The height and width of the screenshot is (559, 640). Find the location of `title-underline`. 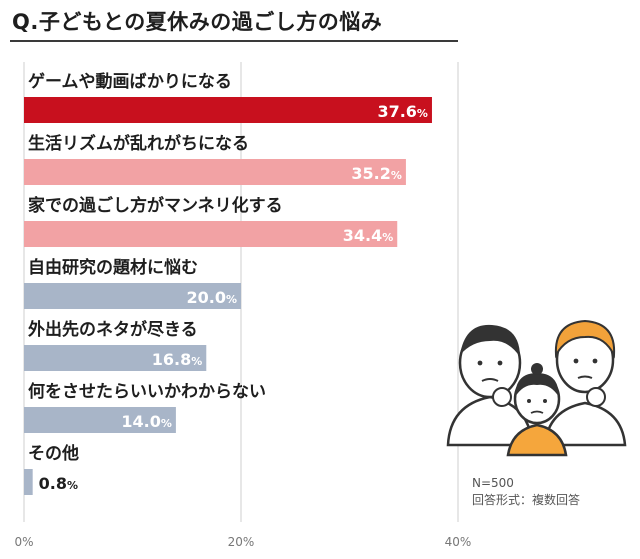

title-underline is located at coordinates (234, 41).